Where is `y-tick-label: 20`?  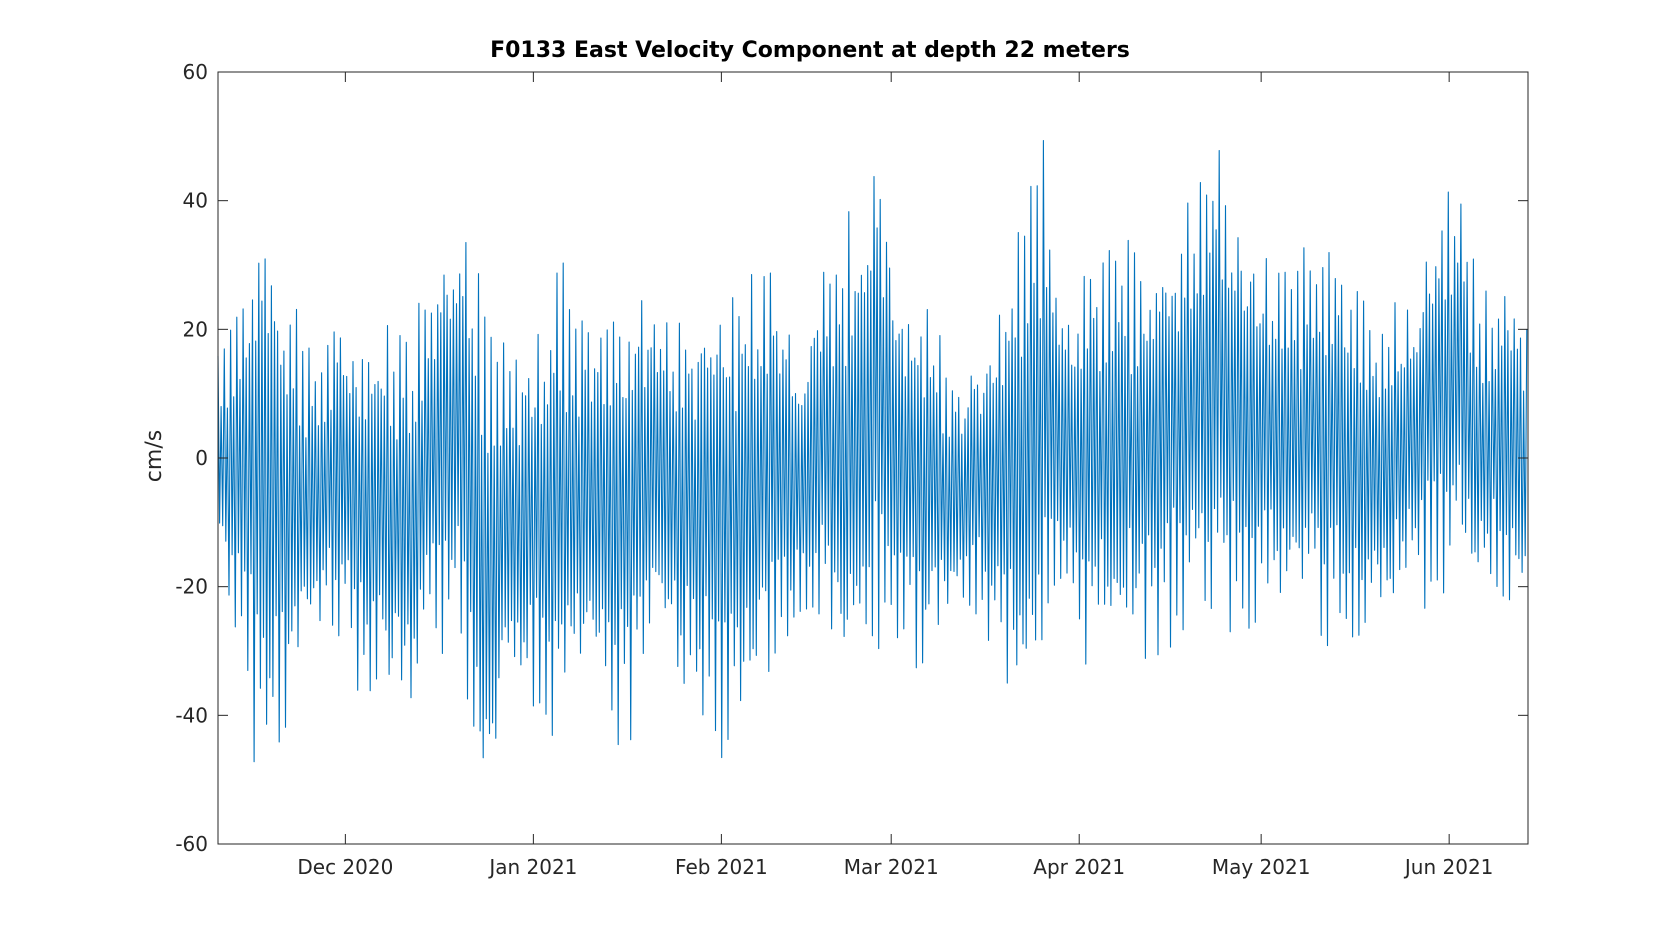
y-tick-label: 20 is located at coordinates (195, 329).